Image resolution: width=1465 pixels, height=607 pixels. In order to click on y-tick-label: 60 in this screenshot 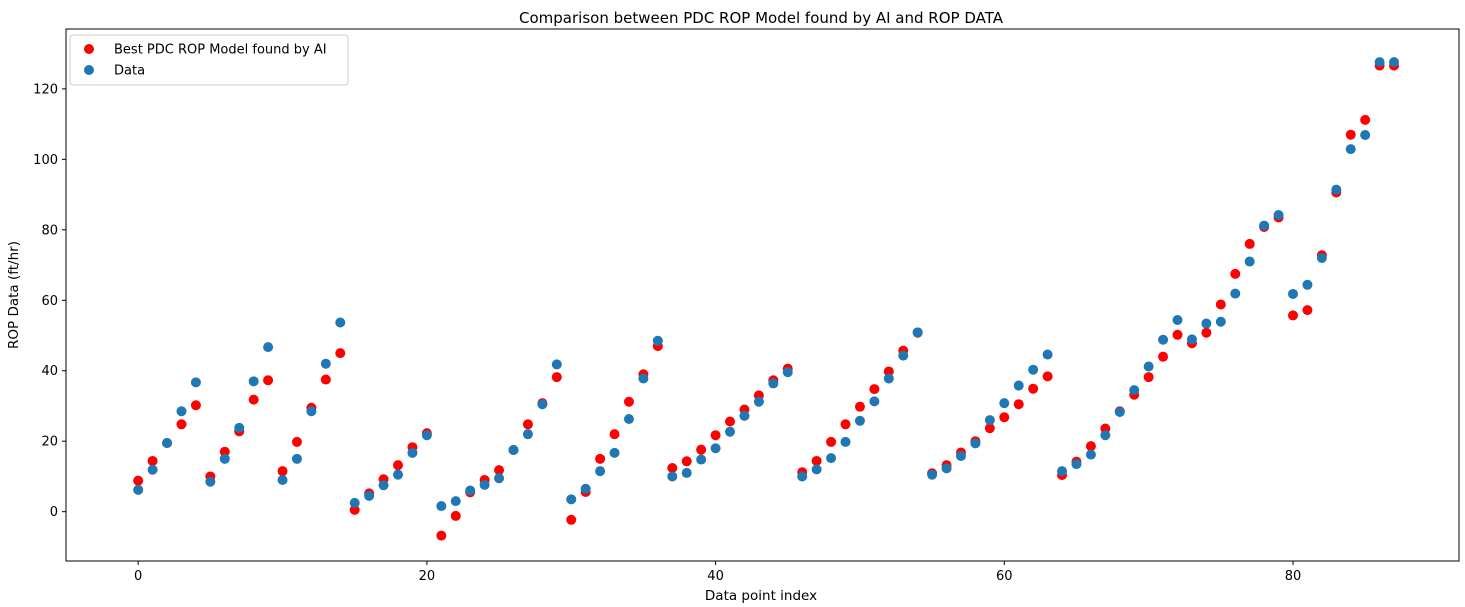, I will do `click(49, 301)`.